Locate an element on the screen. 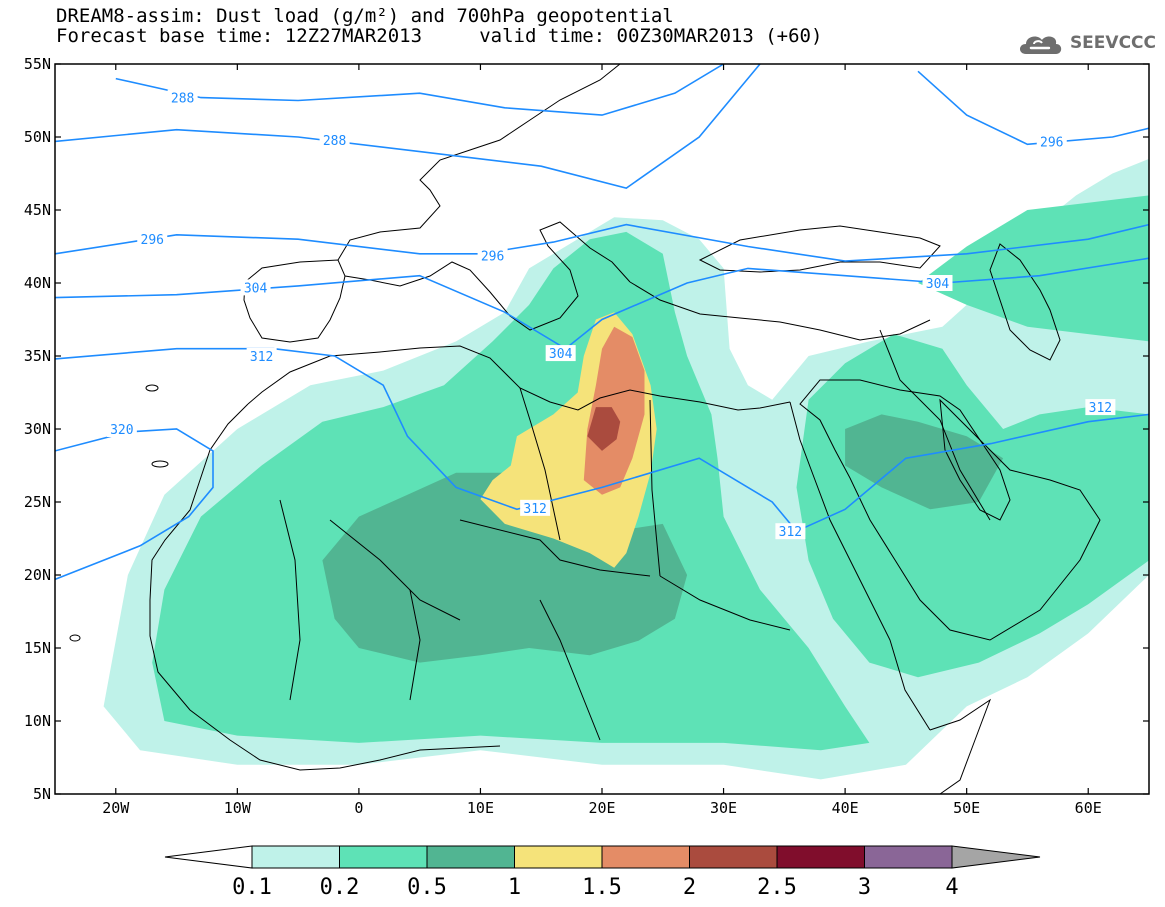 The height and width of the screenshot is (907, 1165). colorbar-label: 1 is located at coordinates (514, 887).